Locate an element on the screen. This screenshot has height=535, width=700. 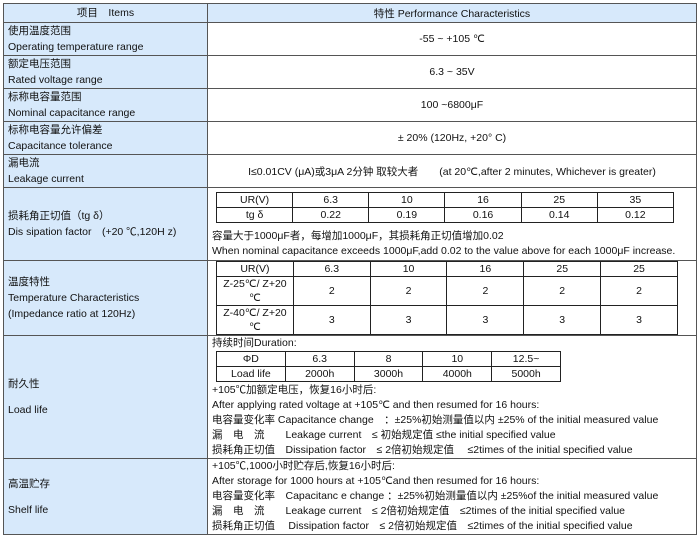
table-row: UR(V) 6.3 10 16 25 35 is located at coordinates (445, 199).